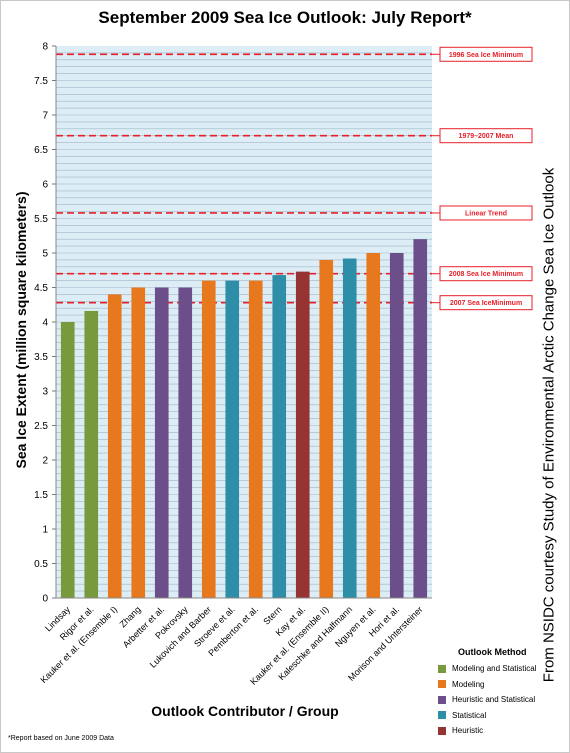  Describe the element at coordinates (41, 564) in the screenshot. I see `y-tick-label: 0.5` at that location.